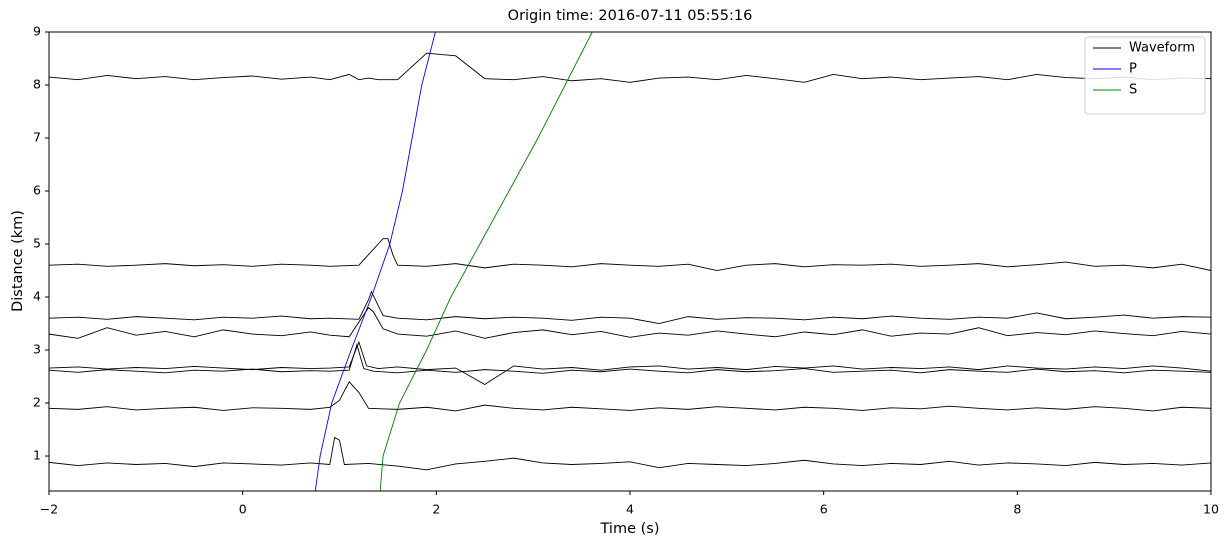 The width and height of the screenshot is (1230, 546). Describe the element at coordinates (243, 509) in the screenshot. I see `x-tick-label: 0` at that location.